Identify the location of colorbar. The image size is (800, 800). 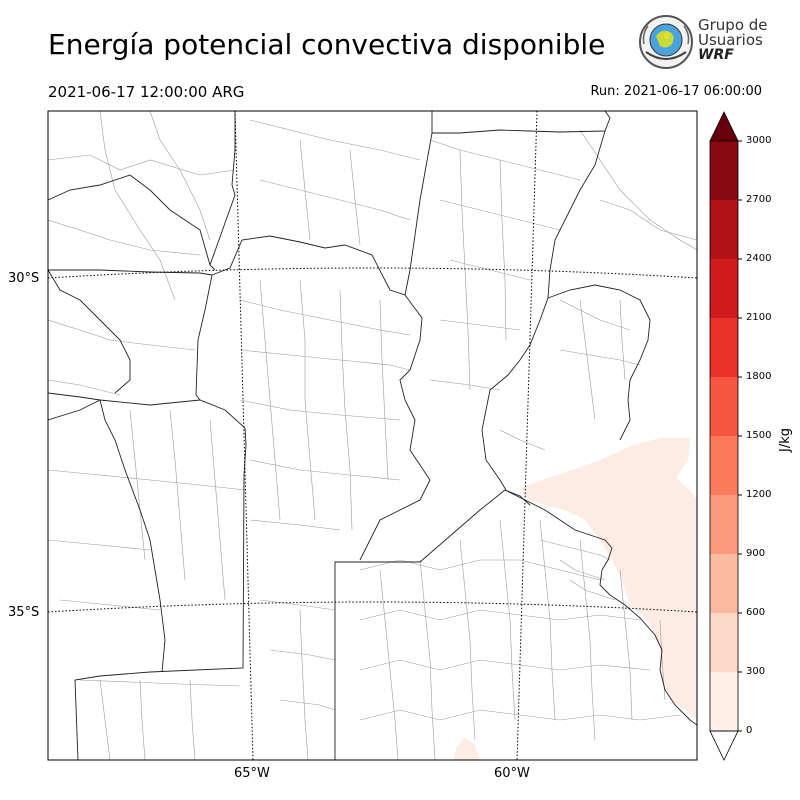
(725, 436).